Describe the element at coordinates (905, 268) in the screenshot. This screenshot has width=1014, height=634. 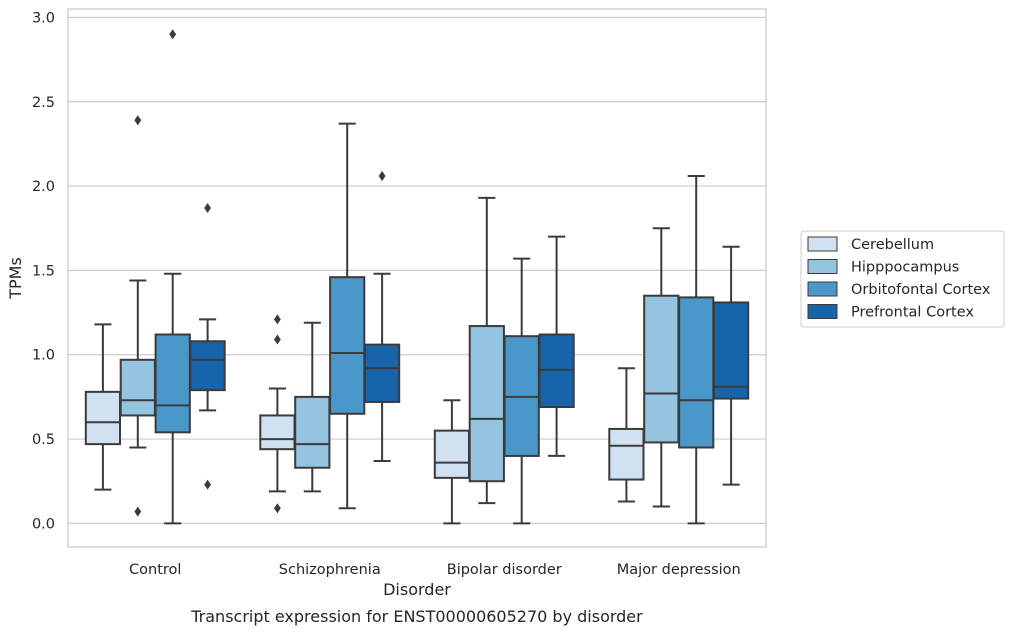
I see `legend-entry-label: Hipppocampus` at that location.